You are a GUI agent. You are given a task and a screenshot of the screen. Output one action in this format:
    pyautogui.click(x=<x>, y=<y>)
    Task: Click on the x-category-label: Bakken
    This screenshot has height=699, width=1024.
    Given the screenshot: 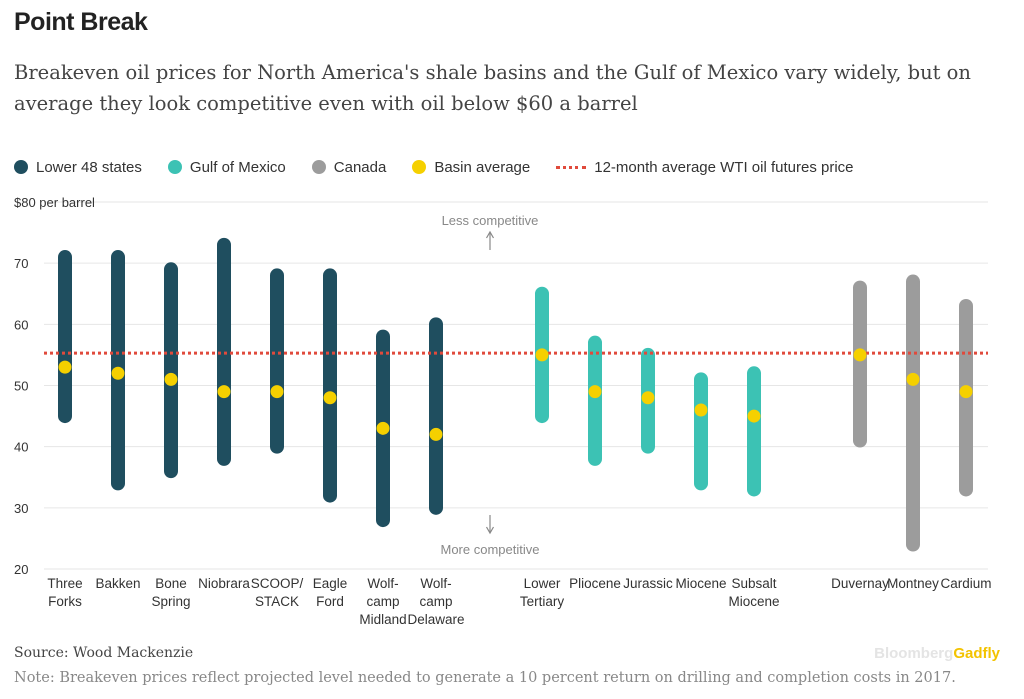 What is the action you would take?
    pyautogui.click(x=117, y=583)
    